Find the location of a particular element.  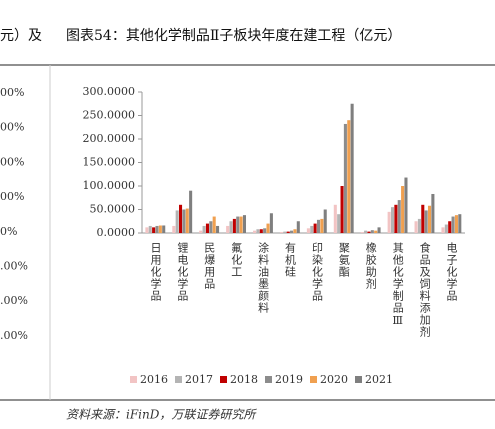

legend-label: 2016 is located at coordinates (154, 379).